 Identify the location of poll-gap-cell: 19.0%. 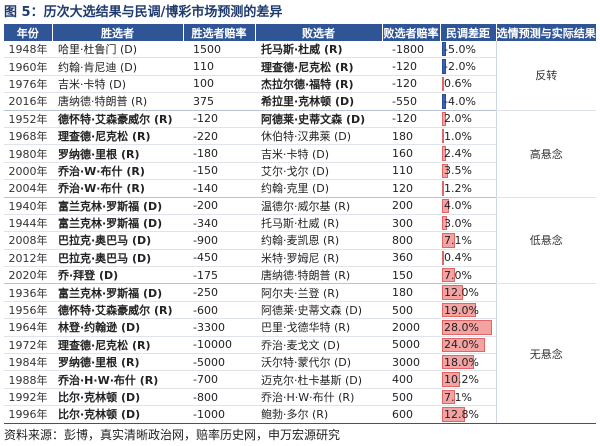
(468, 310).